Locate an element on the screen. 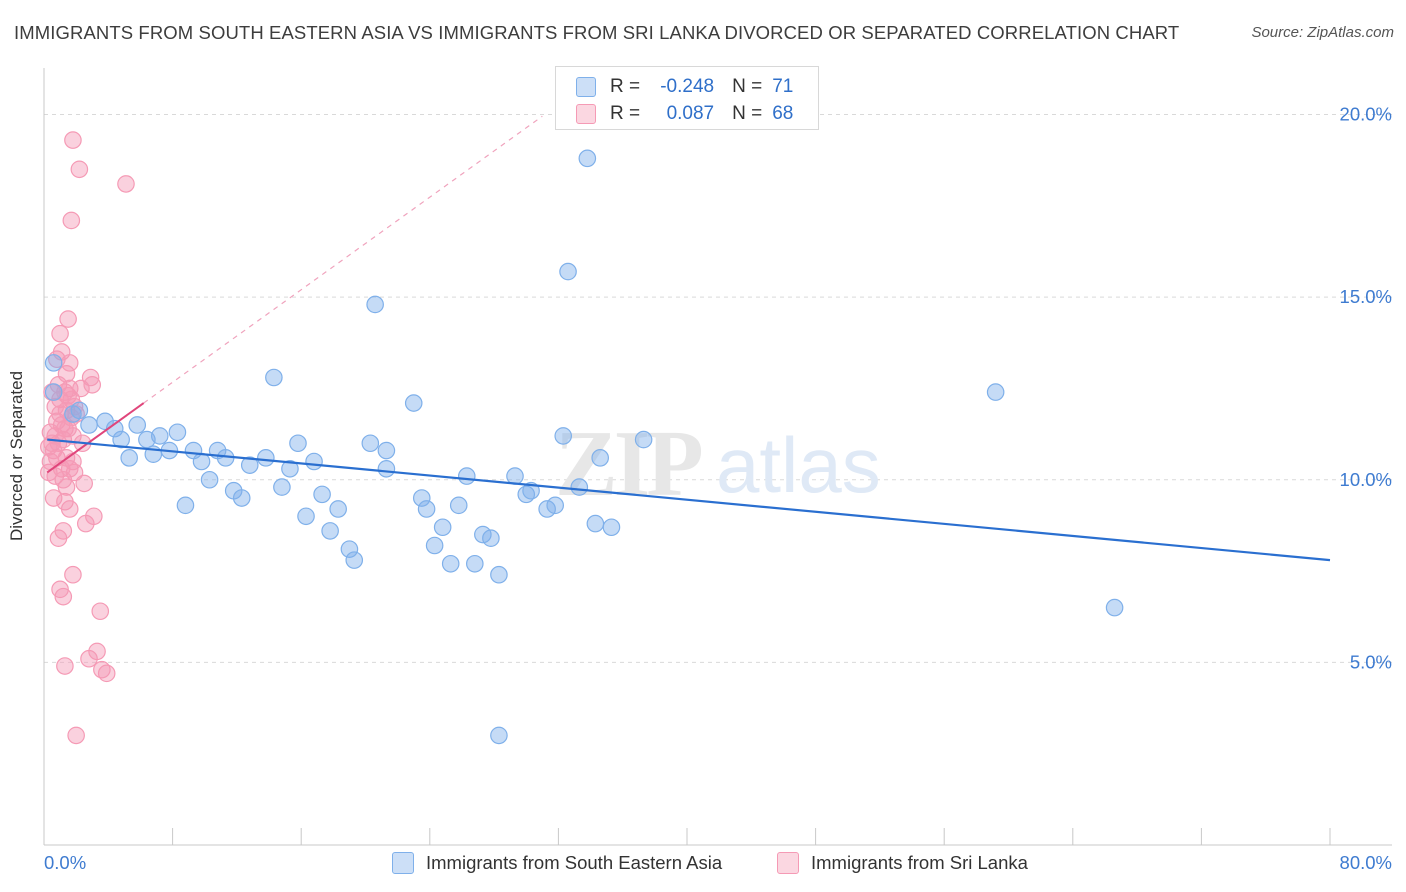  x-tick-labels: 0.0% 80.0% is located at coordinates (718, 862).